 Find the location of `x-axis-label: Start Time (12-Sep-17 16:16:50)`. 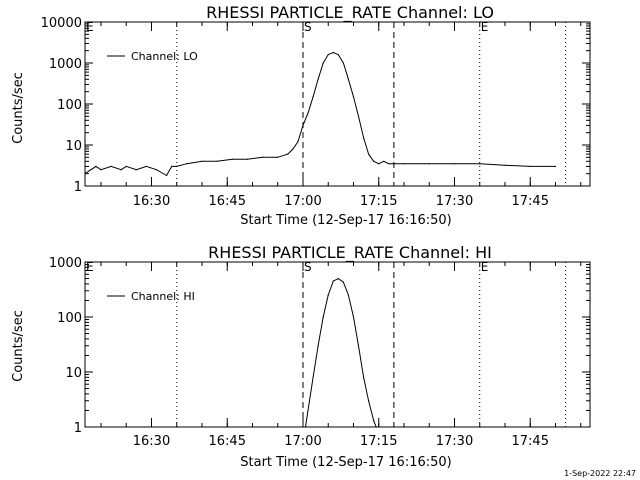

x-axis-label: Start Time (12-Sep-17 16:16:50) is located at coordinates (345, 462).